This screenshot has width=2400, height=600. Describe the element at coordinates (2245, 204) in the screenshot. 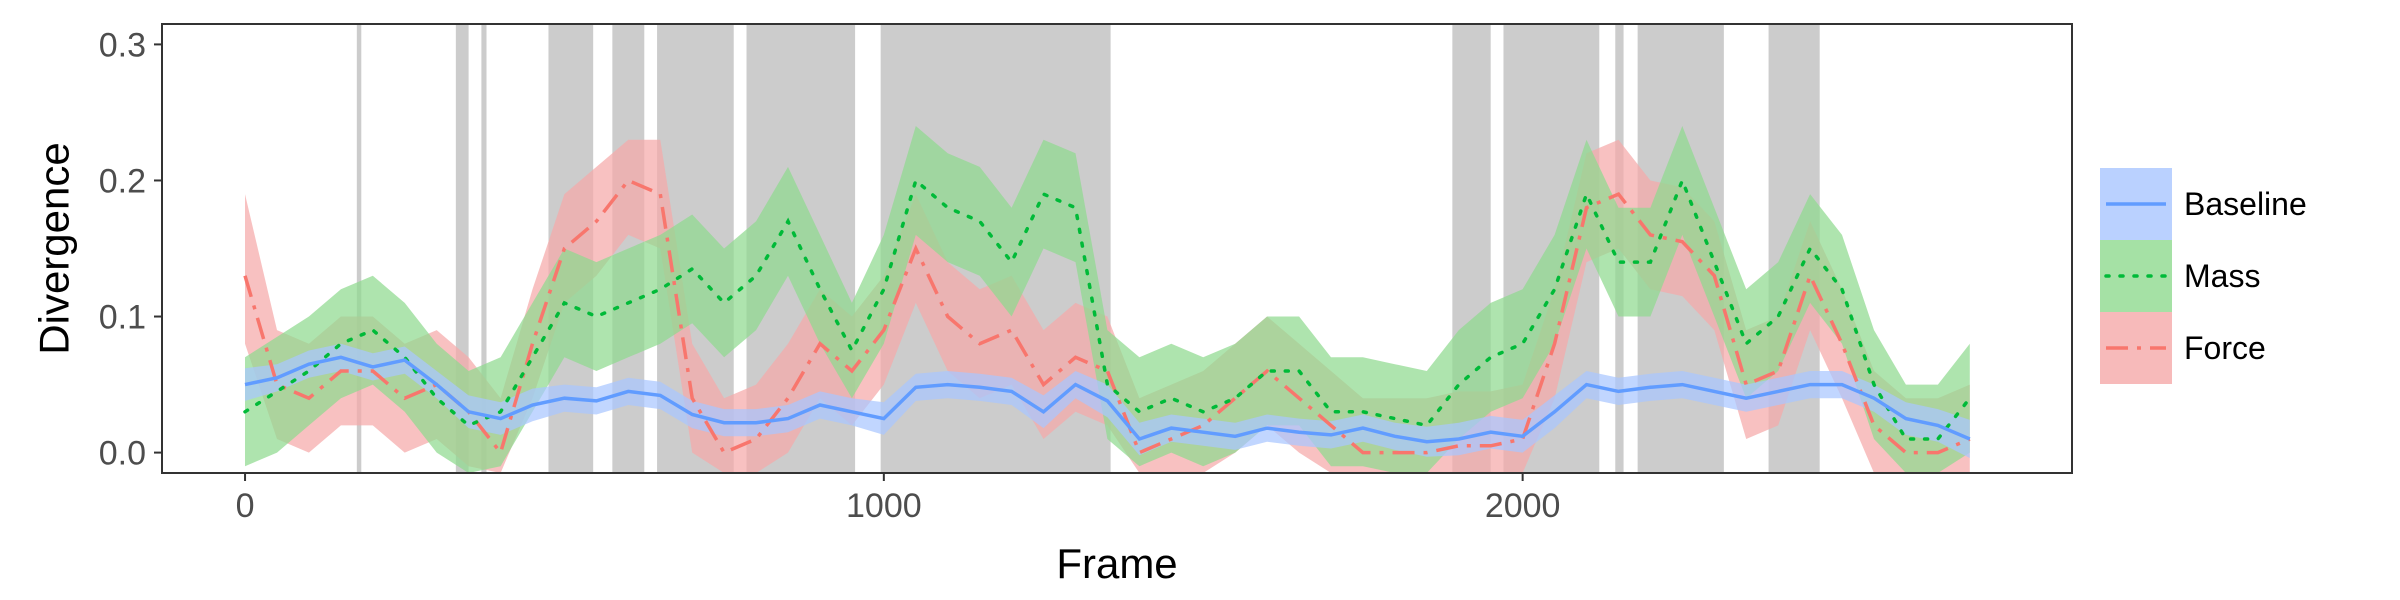

I see `legend-label: Baseline` at that location.